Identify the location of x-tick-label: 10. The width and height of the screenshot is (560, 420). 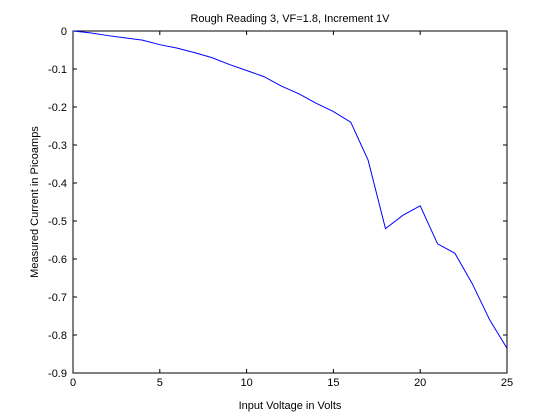
(246, 383).